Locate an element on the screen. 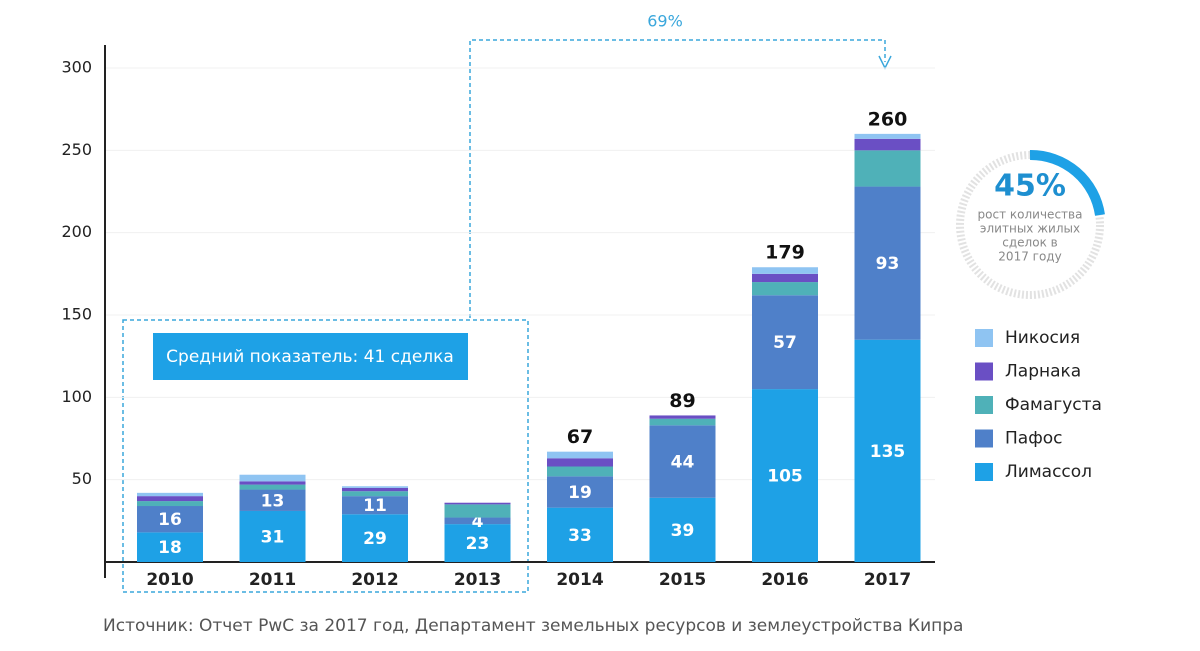  segment-label: 18 is located at coordinates (170, 548).